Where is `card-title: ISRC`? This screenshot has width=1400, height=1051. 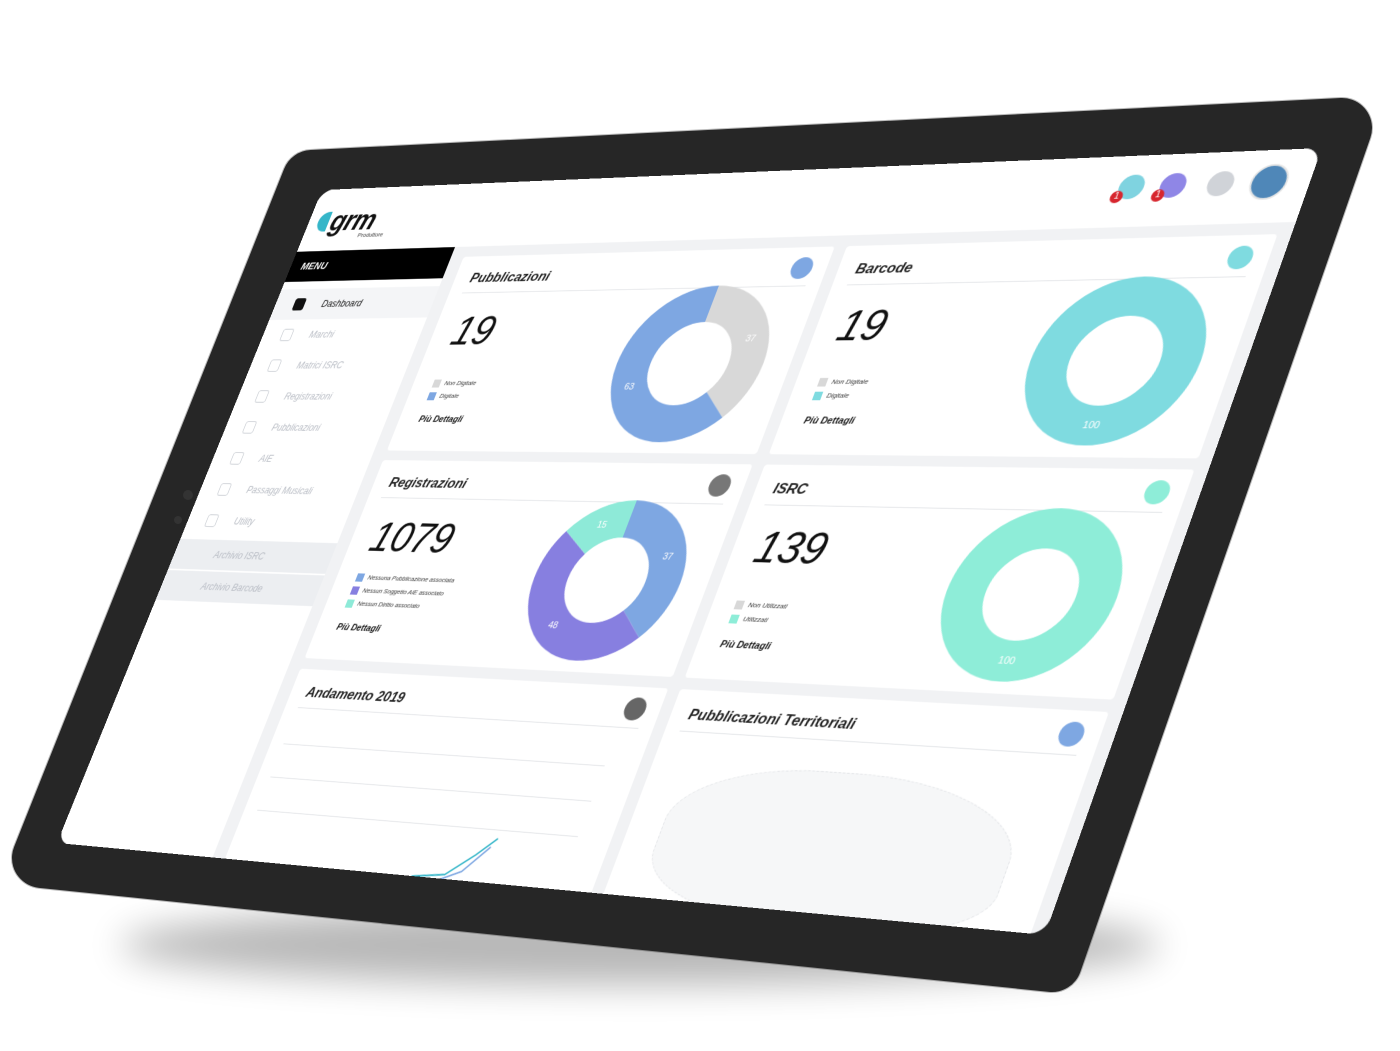
card-title: ISRC is located at coordinates (790, 489).